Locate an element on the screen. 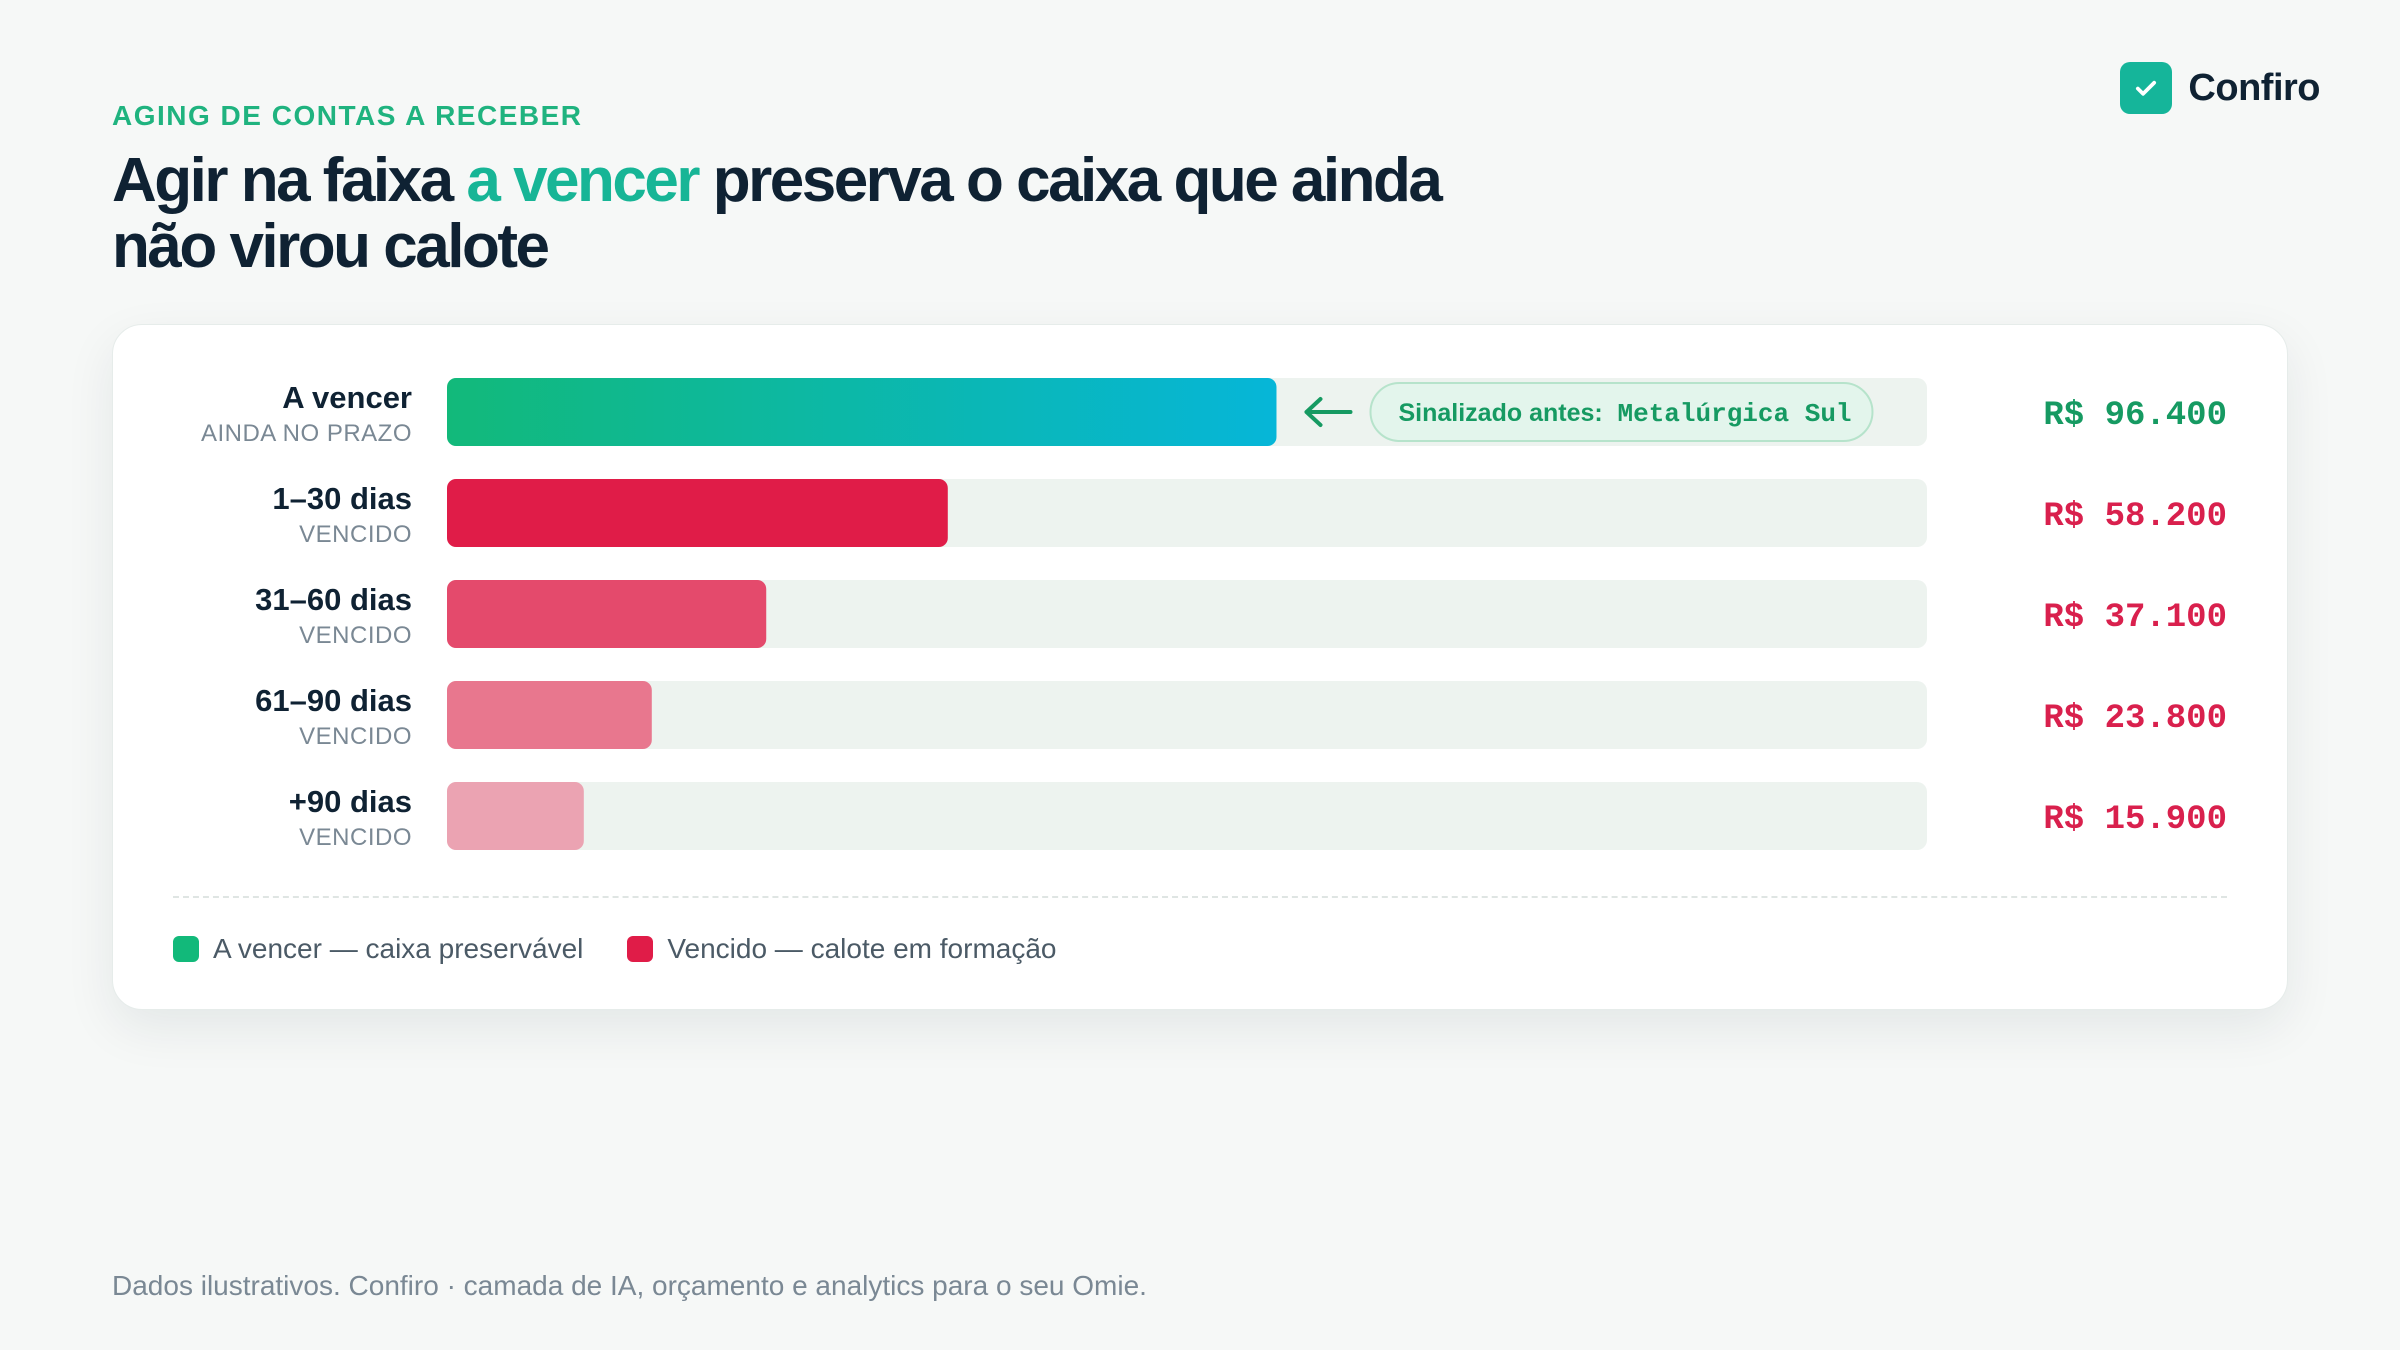 Image resolution: width=2400 pixels, height=1350 pixels. brand-logo: Confiro is located at coordinates (2220, 88).